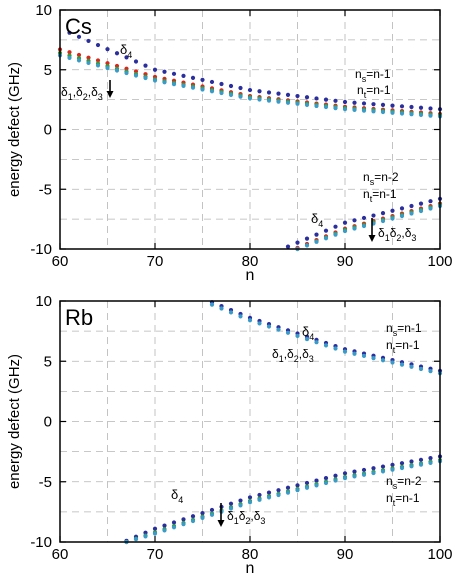  What do you see at coordinates (439, 554) in the screenshot?
I see `x-tick-label: 100` at bounding box center [439, 554].